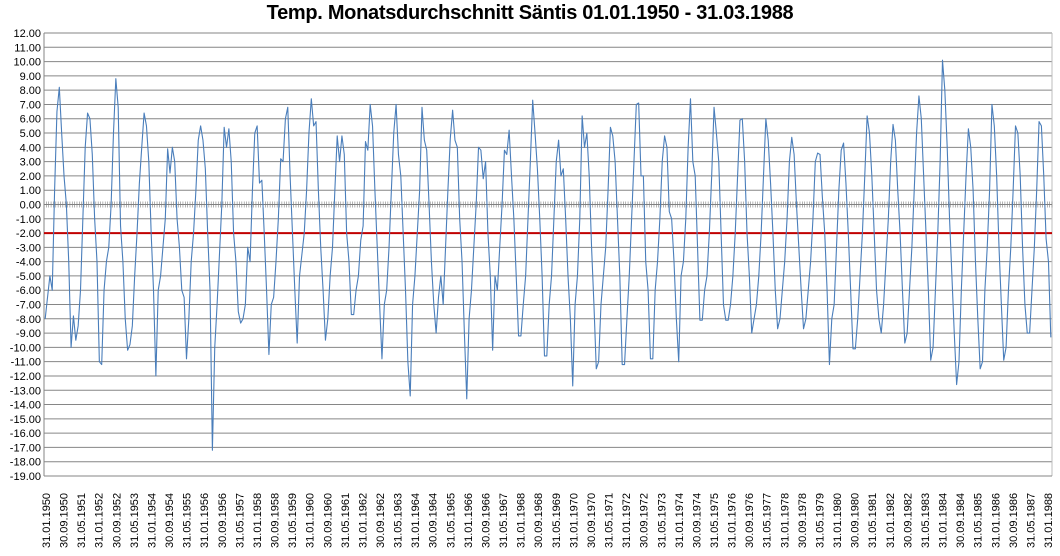 The width and height of the screenshot is (1060, 556). I want to click on x-tick-label: 31.01.1984, so click(944, 520).